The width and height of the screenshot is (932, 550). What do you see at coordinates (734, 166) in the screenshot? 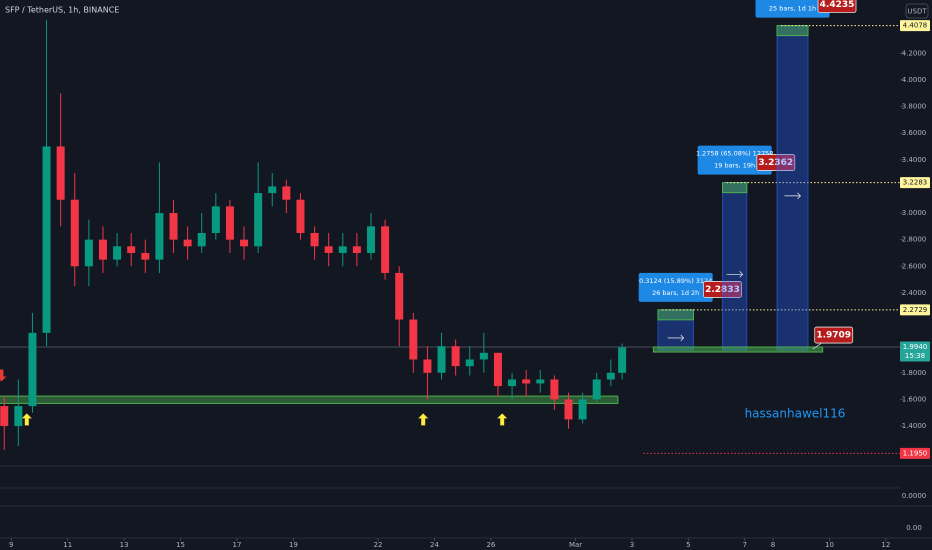
I see `measure-bars: 19 bars, 19h` at bounding box center [734, 166].